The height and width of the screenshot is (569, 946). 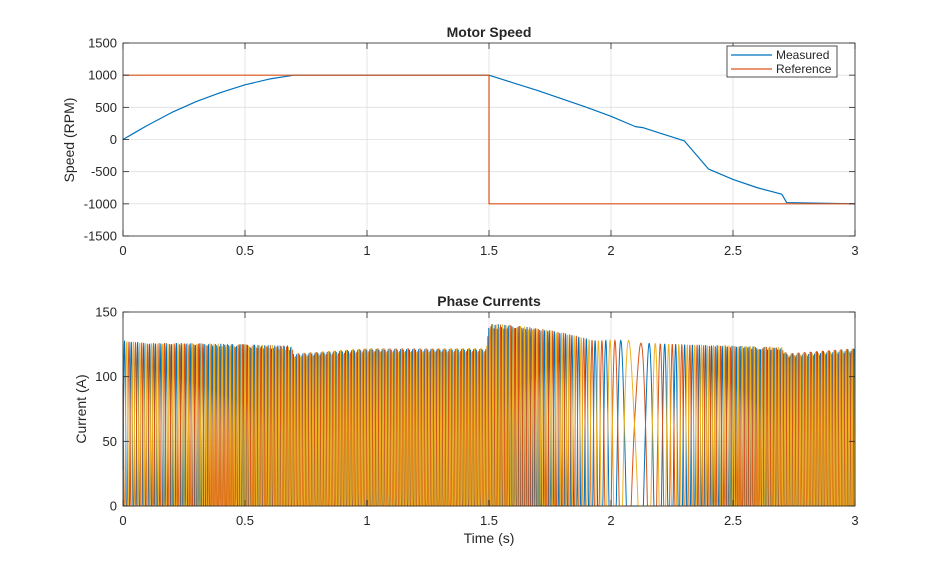 What do you see at coordinates (245, 250) in the screenshot?
I see `speed-xtick-label: 0.5` at bounding box center [245, 250].